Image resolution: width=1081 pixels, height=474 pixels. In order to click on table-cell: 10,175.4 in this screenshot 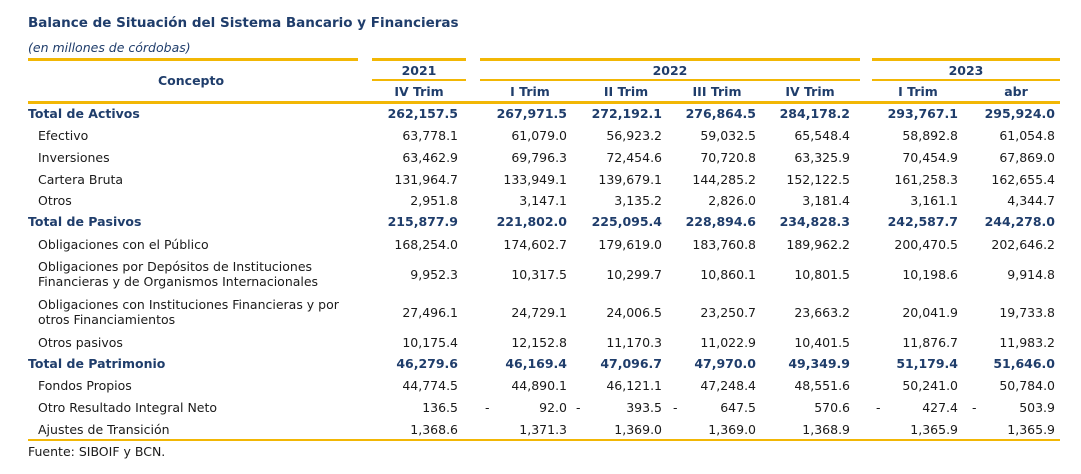, I will do `click(430, 342)`.